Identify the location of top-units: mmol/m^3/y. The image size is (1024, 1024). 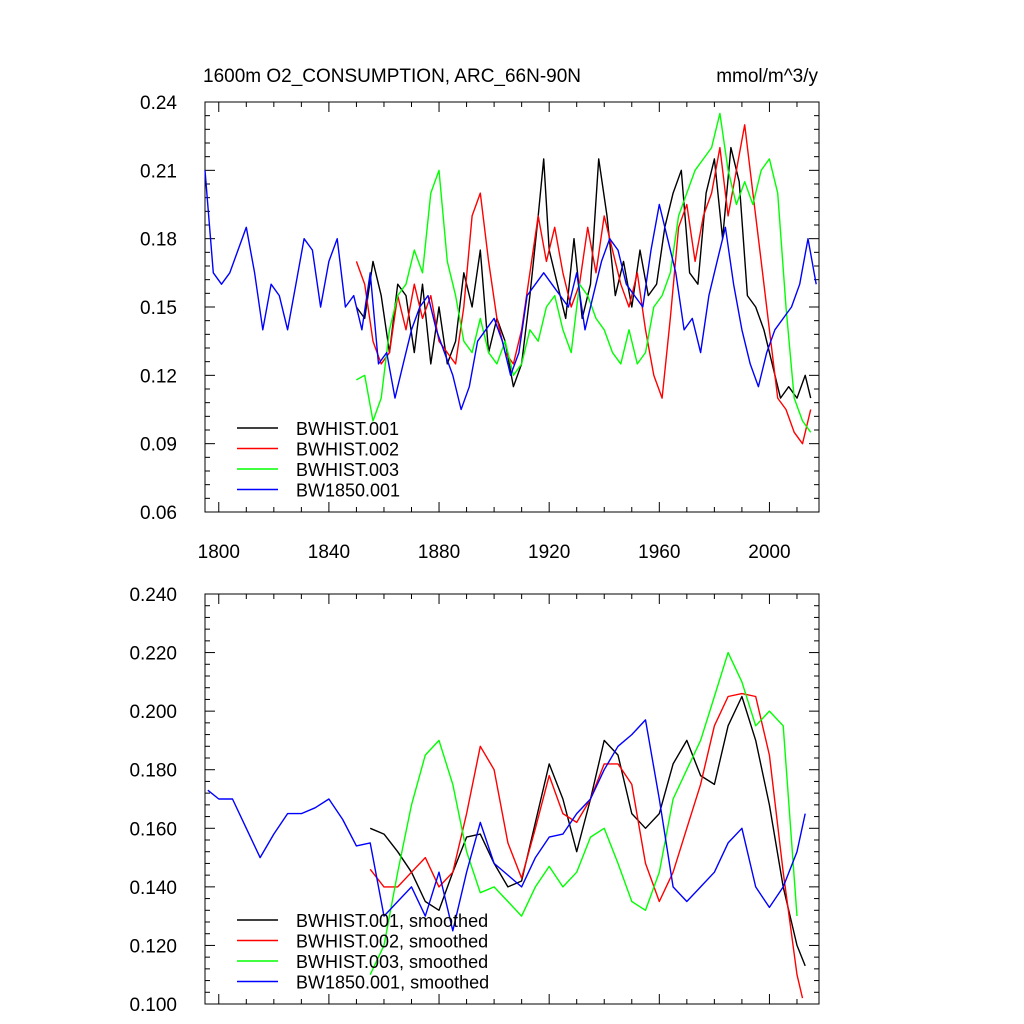
(767, 76).